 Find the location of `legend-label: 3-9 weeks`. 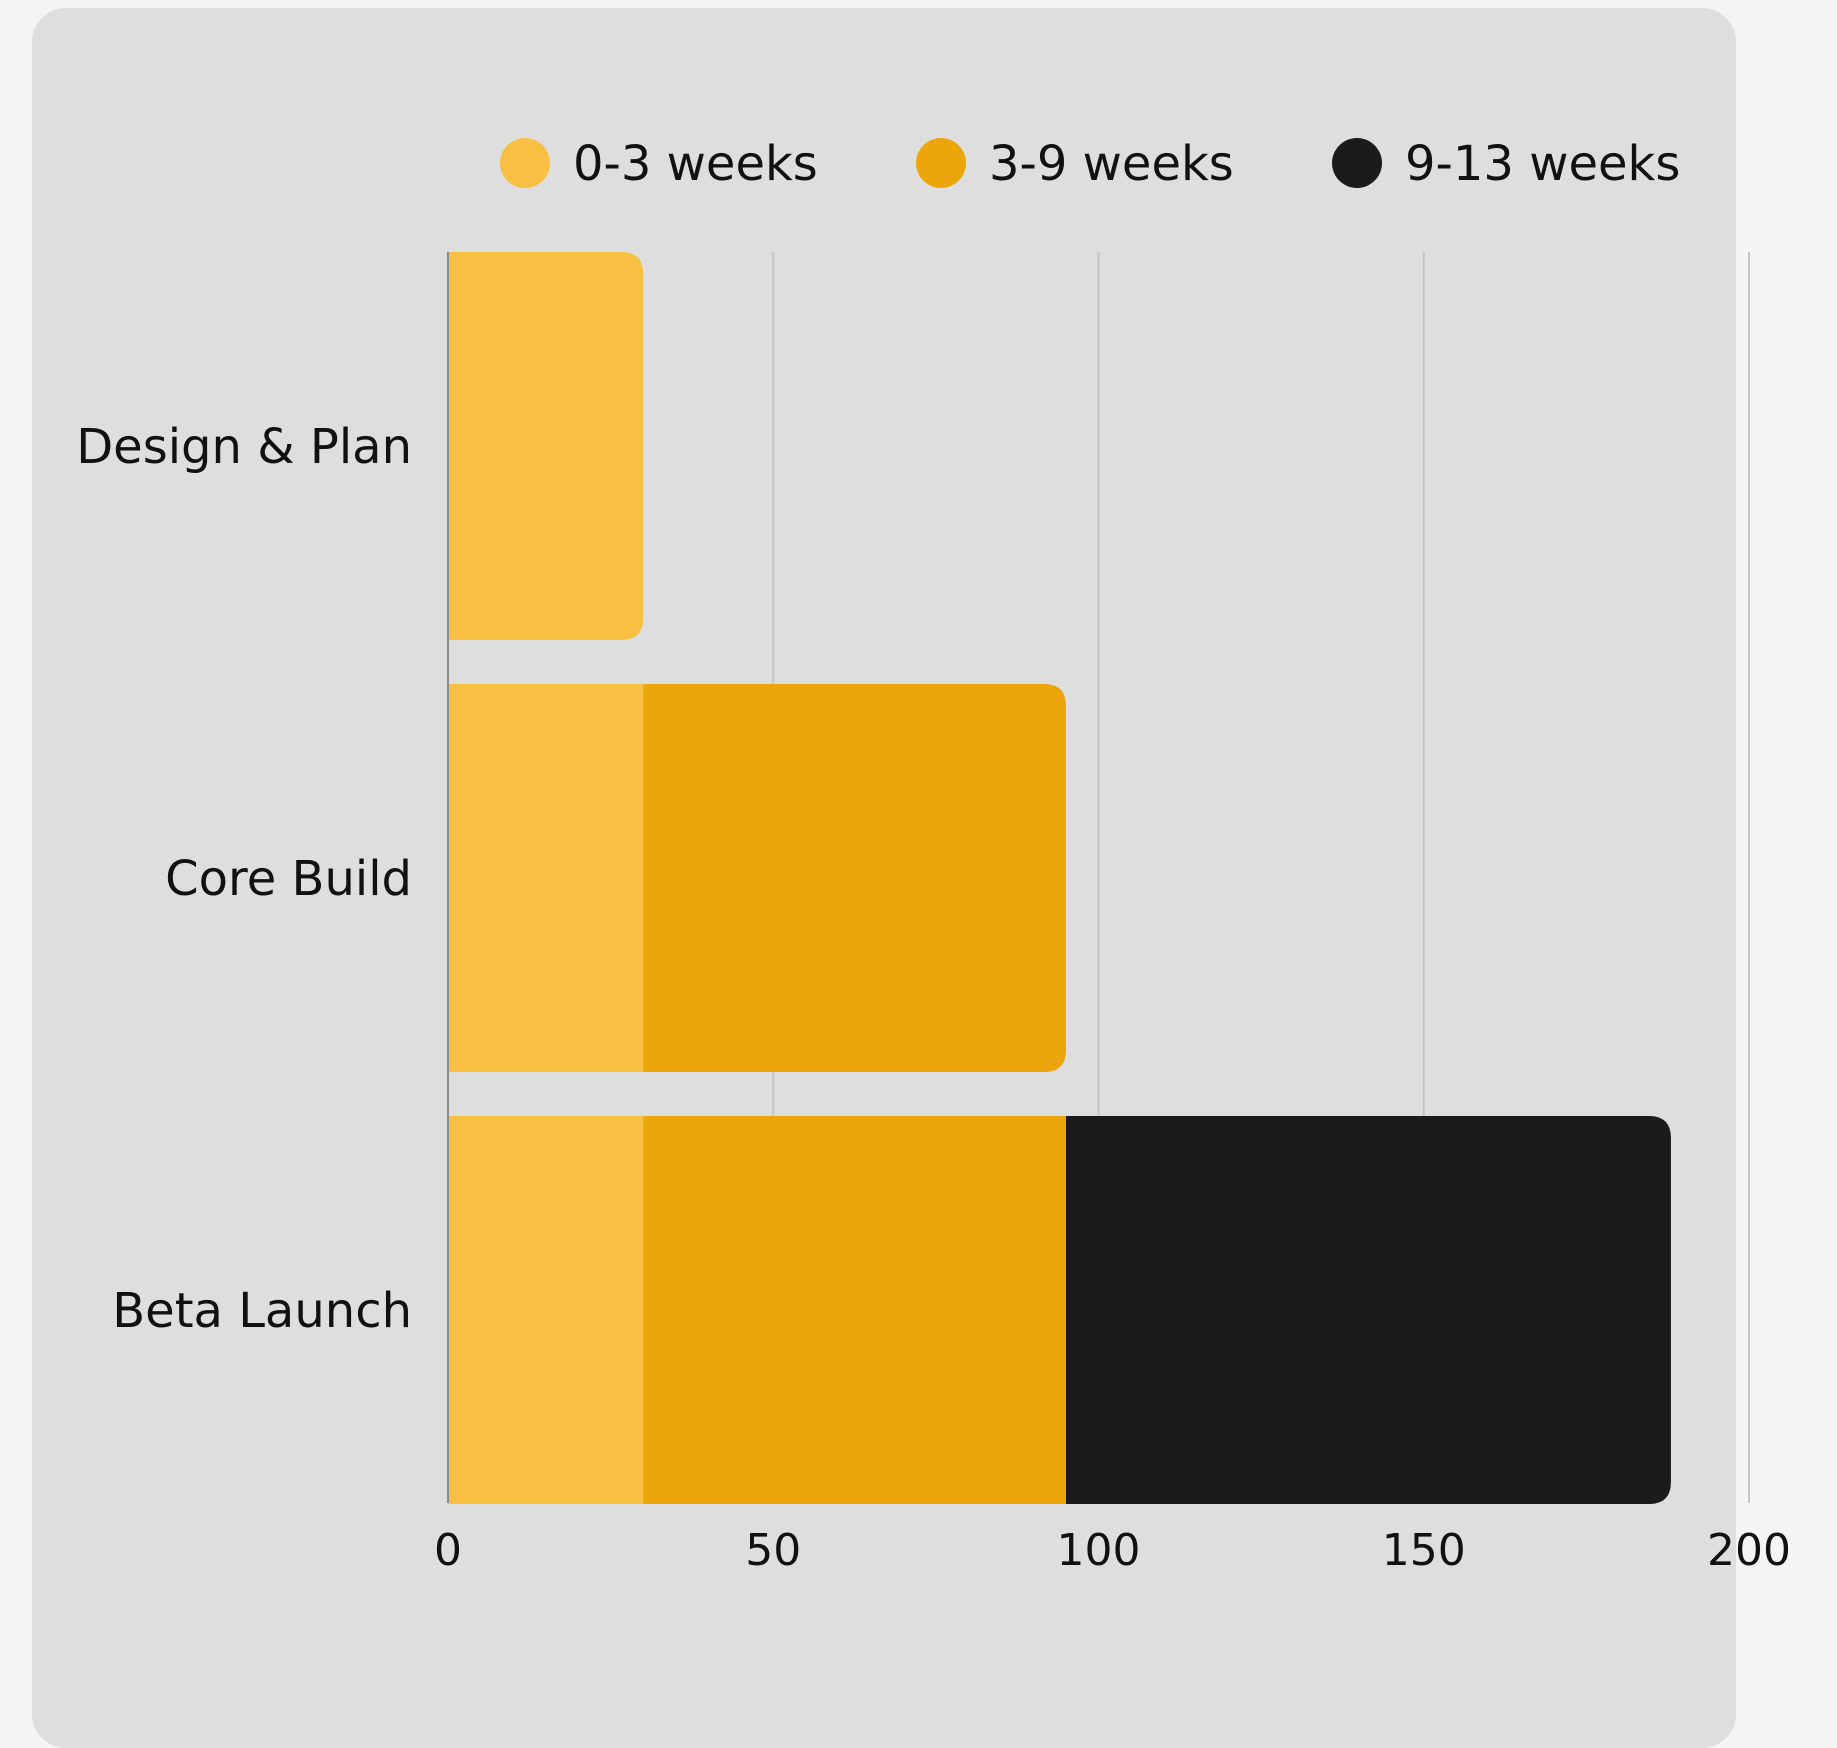

legend-label: 3-9 weeks is located at coordinates (1111, 164).